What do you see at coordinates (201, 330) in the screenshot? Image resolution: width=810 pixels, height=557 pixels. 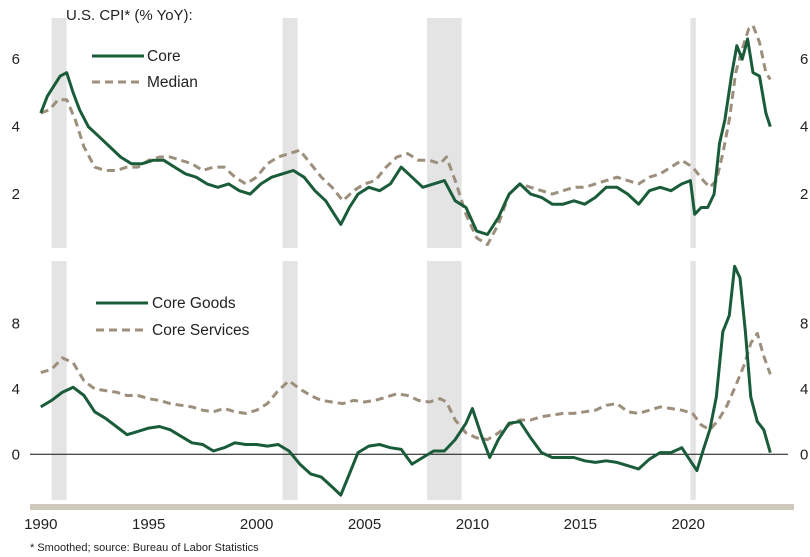 I see `legend-core-services-label: Core Services` at bounding box center [201, 330].